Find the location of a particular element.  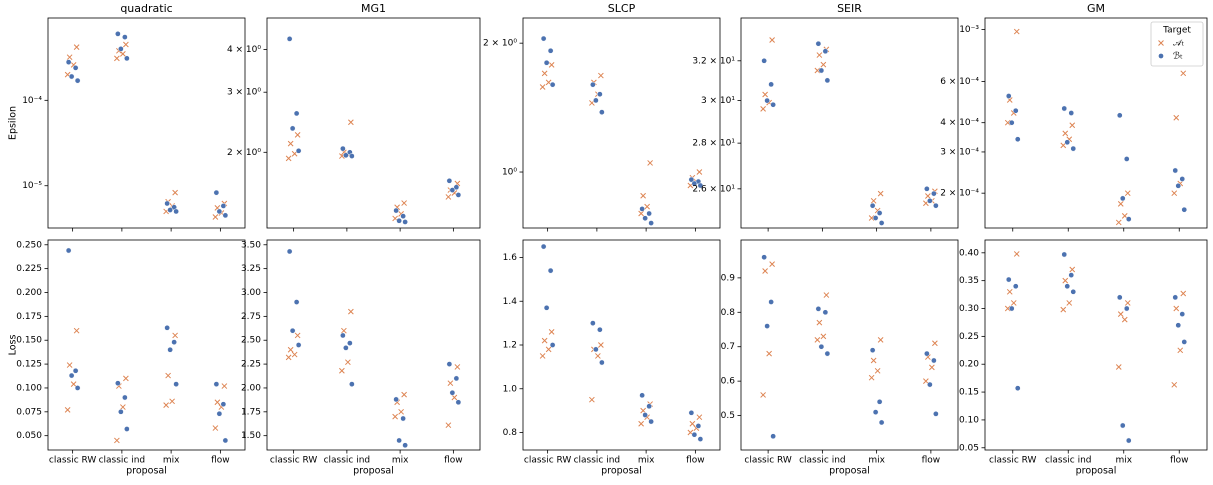

y-tick-label: 10⁻⁴ is located at coordinates (32, 101).